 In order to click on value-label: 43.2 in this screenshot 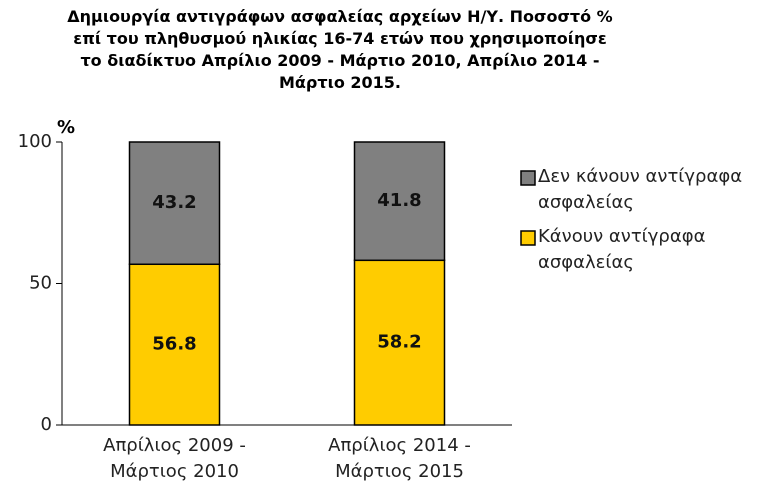, I will do `click(174, 202)`.